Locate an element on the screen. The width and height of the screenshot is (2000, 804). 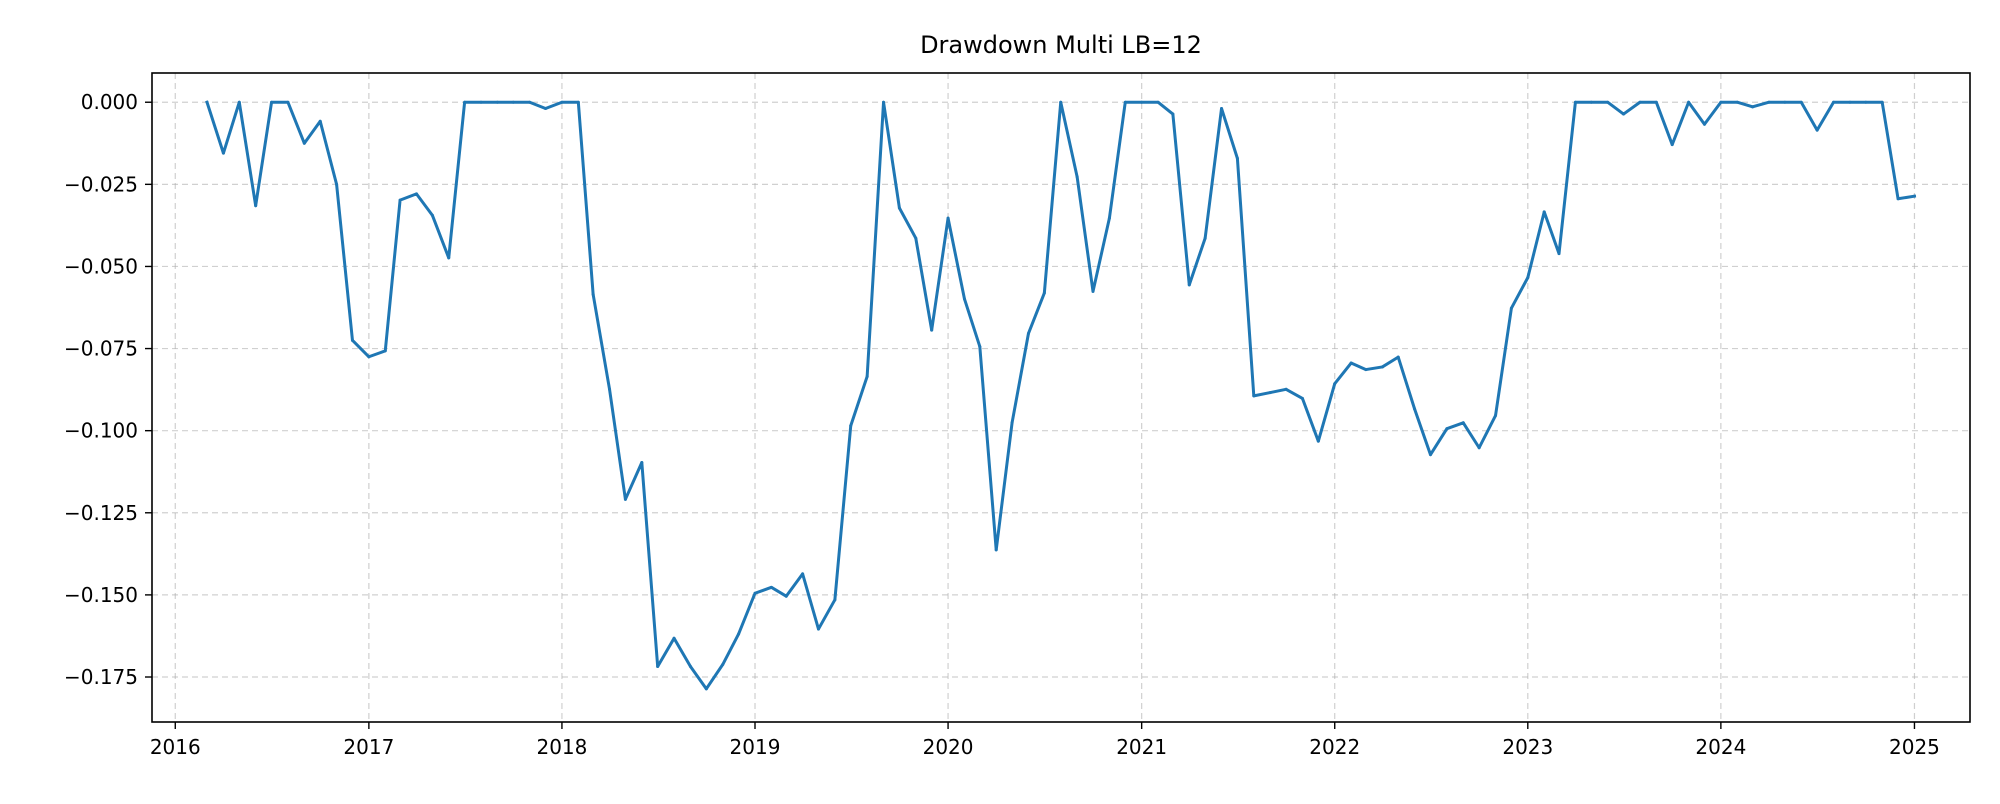
x-tick-label: 2025 is located at coordinates (1914, 747).